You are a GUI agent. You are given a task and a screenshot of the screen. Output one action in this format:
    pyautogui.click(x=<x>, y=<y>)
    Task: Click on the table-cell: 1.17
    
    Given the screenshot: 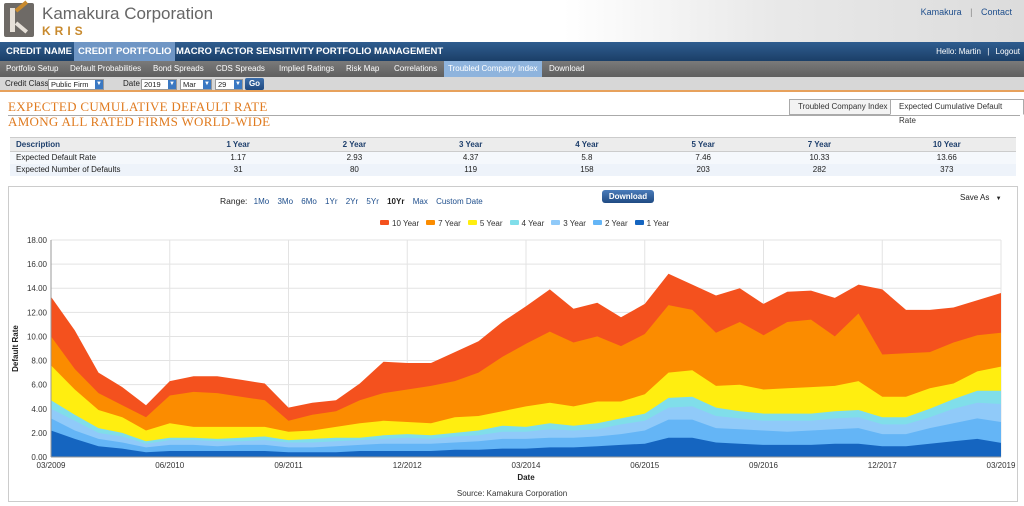 What is the action you would take?
    pyautogui.click(x=238, y=157)
    